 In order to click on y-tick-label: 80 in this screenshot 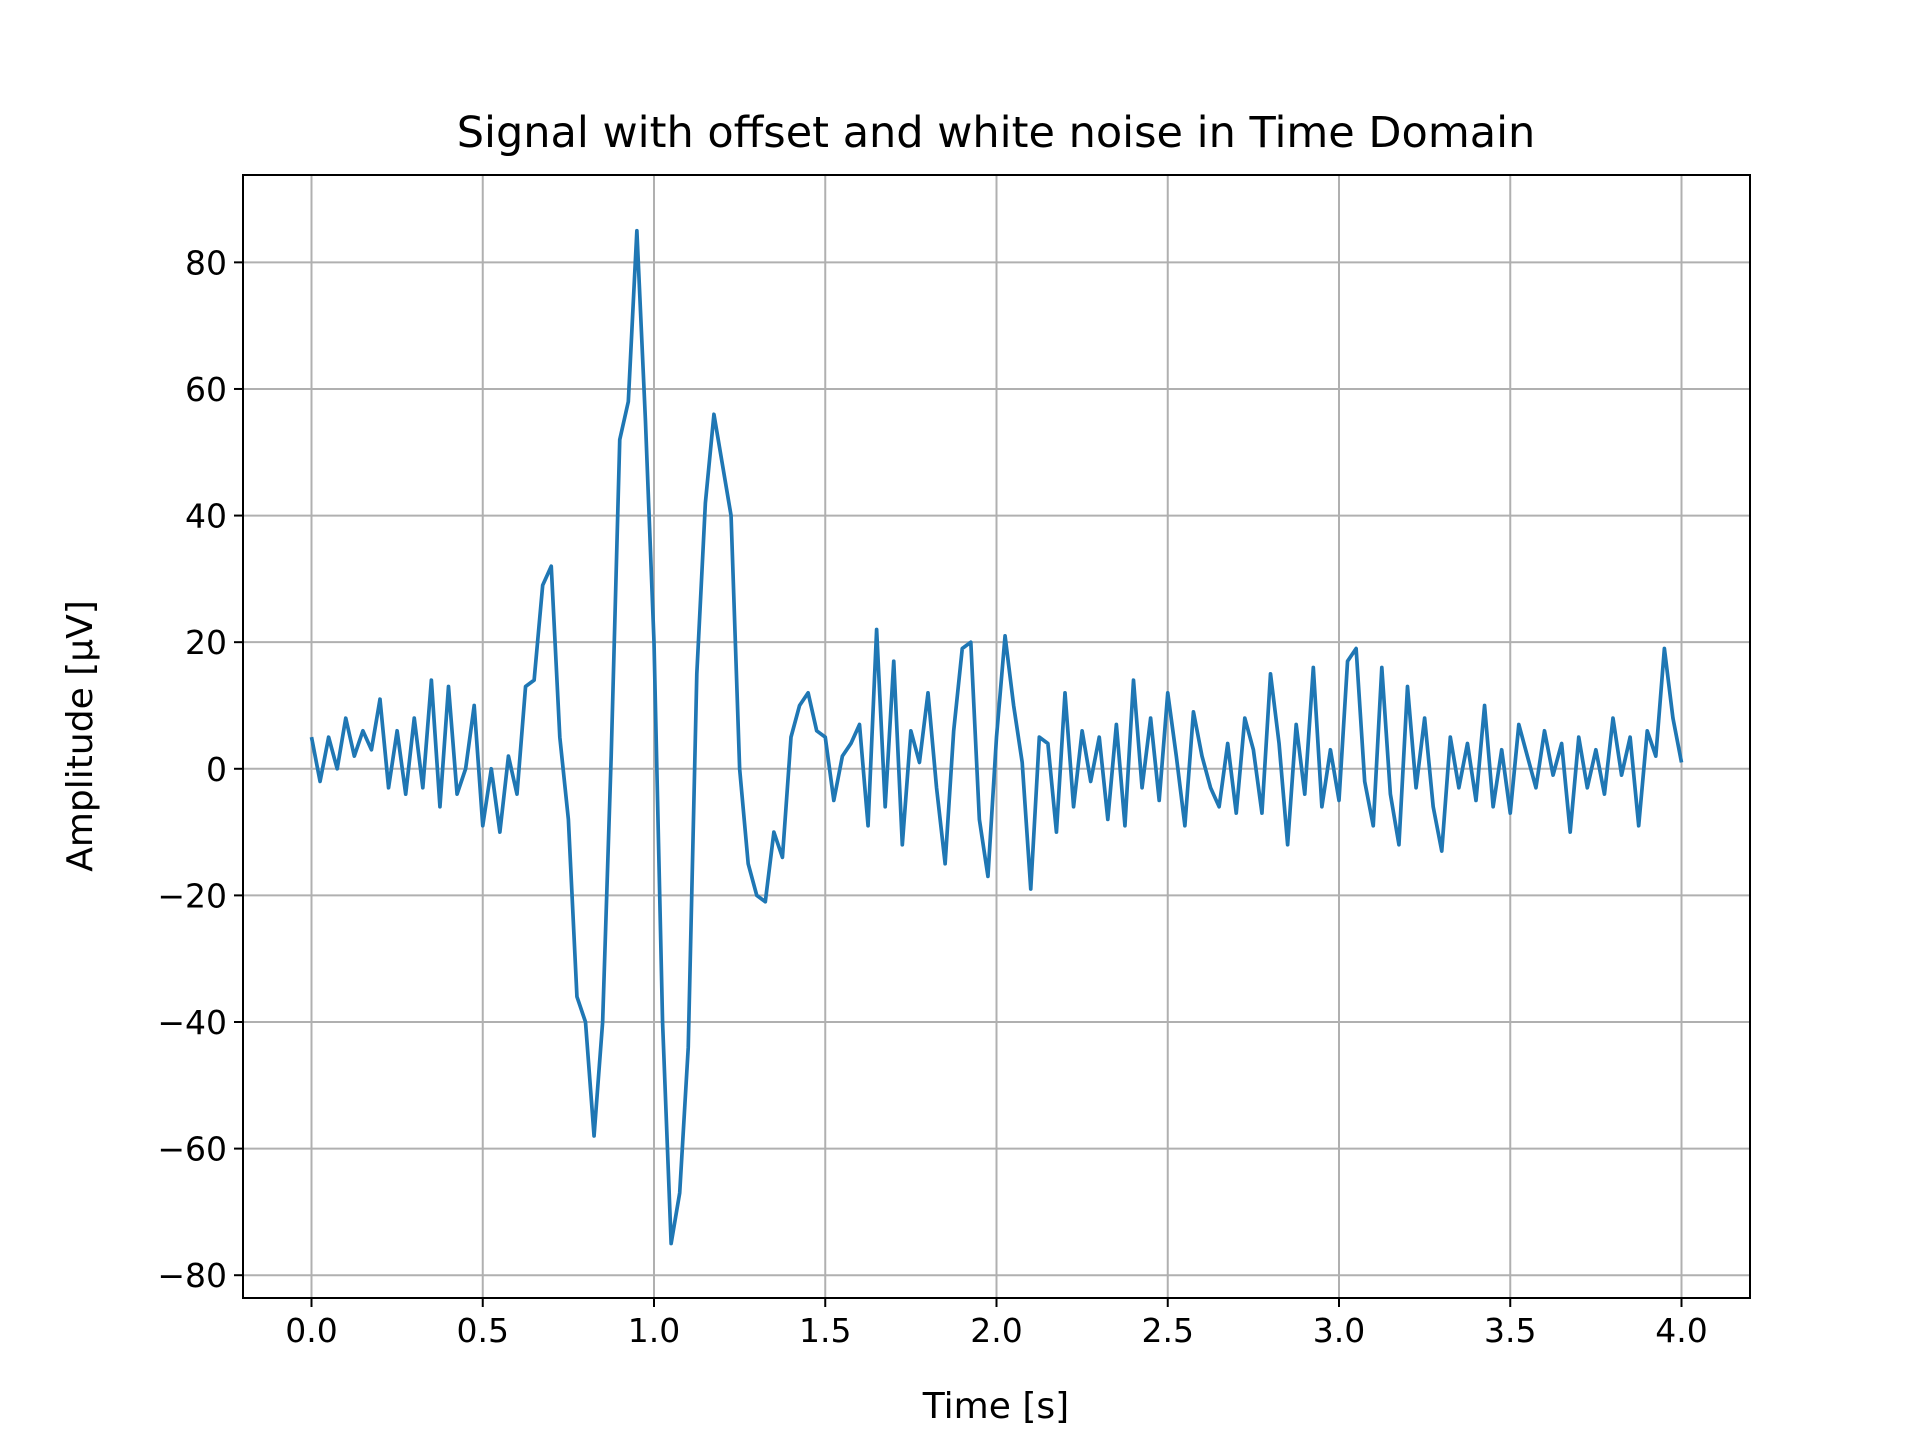, I will do `click(206, 262)`.